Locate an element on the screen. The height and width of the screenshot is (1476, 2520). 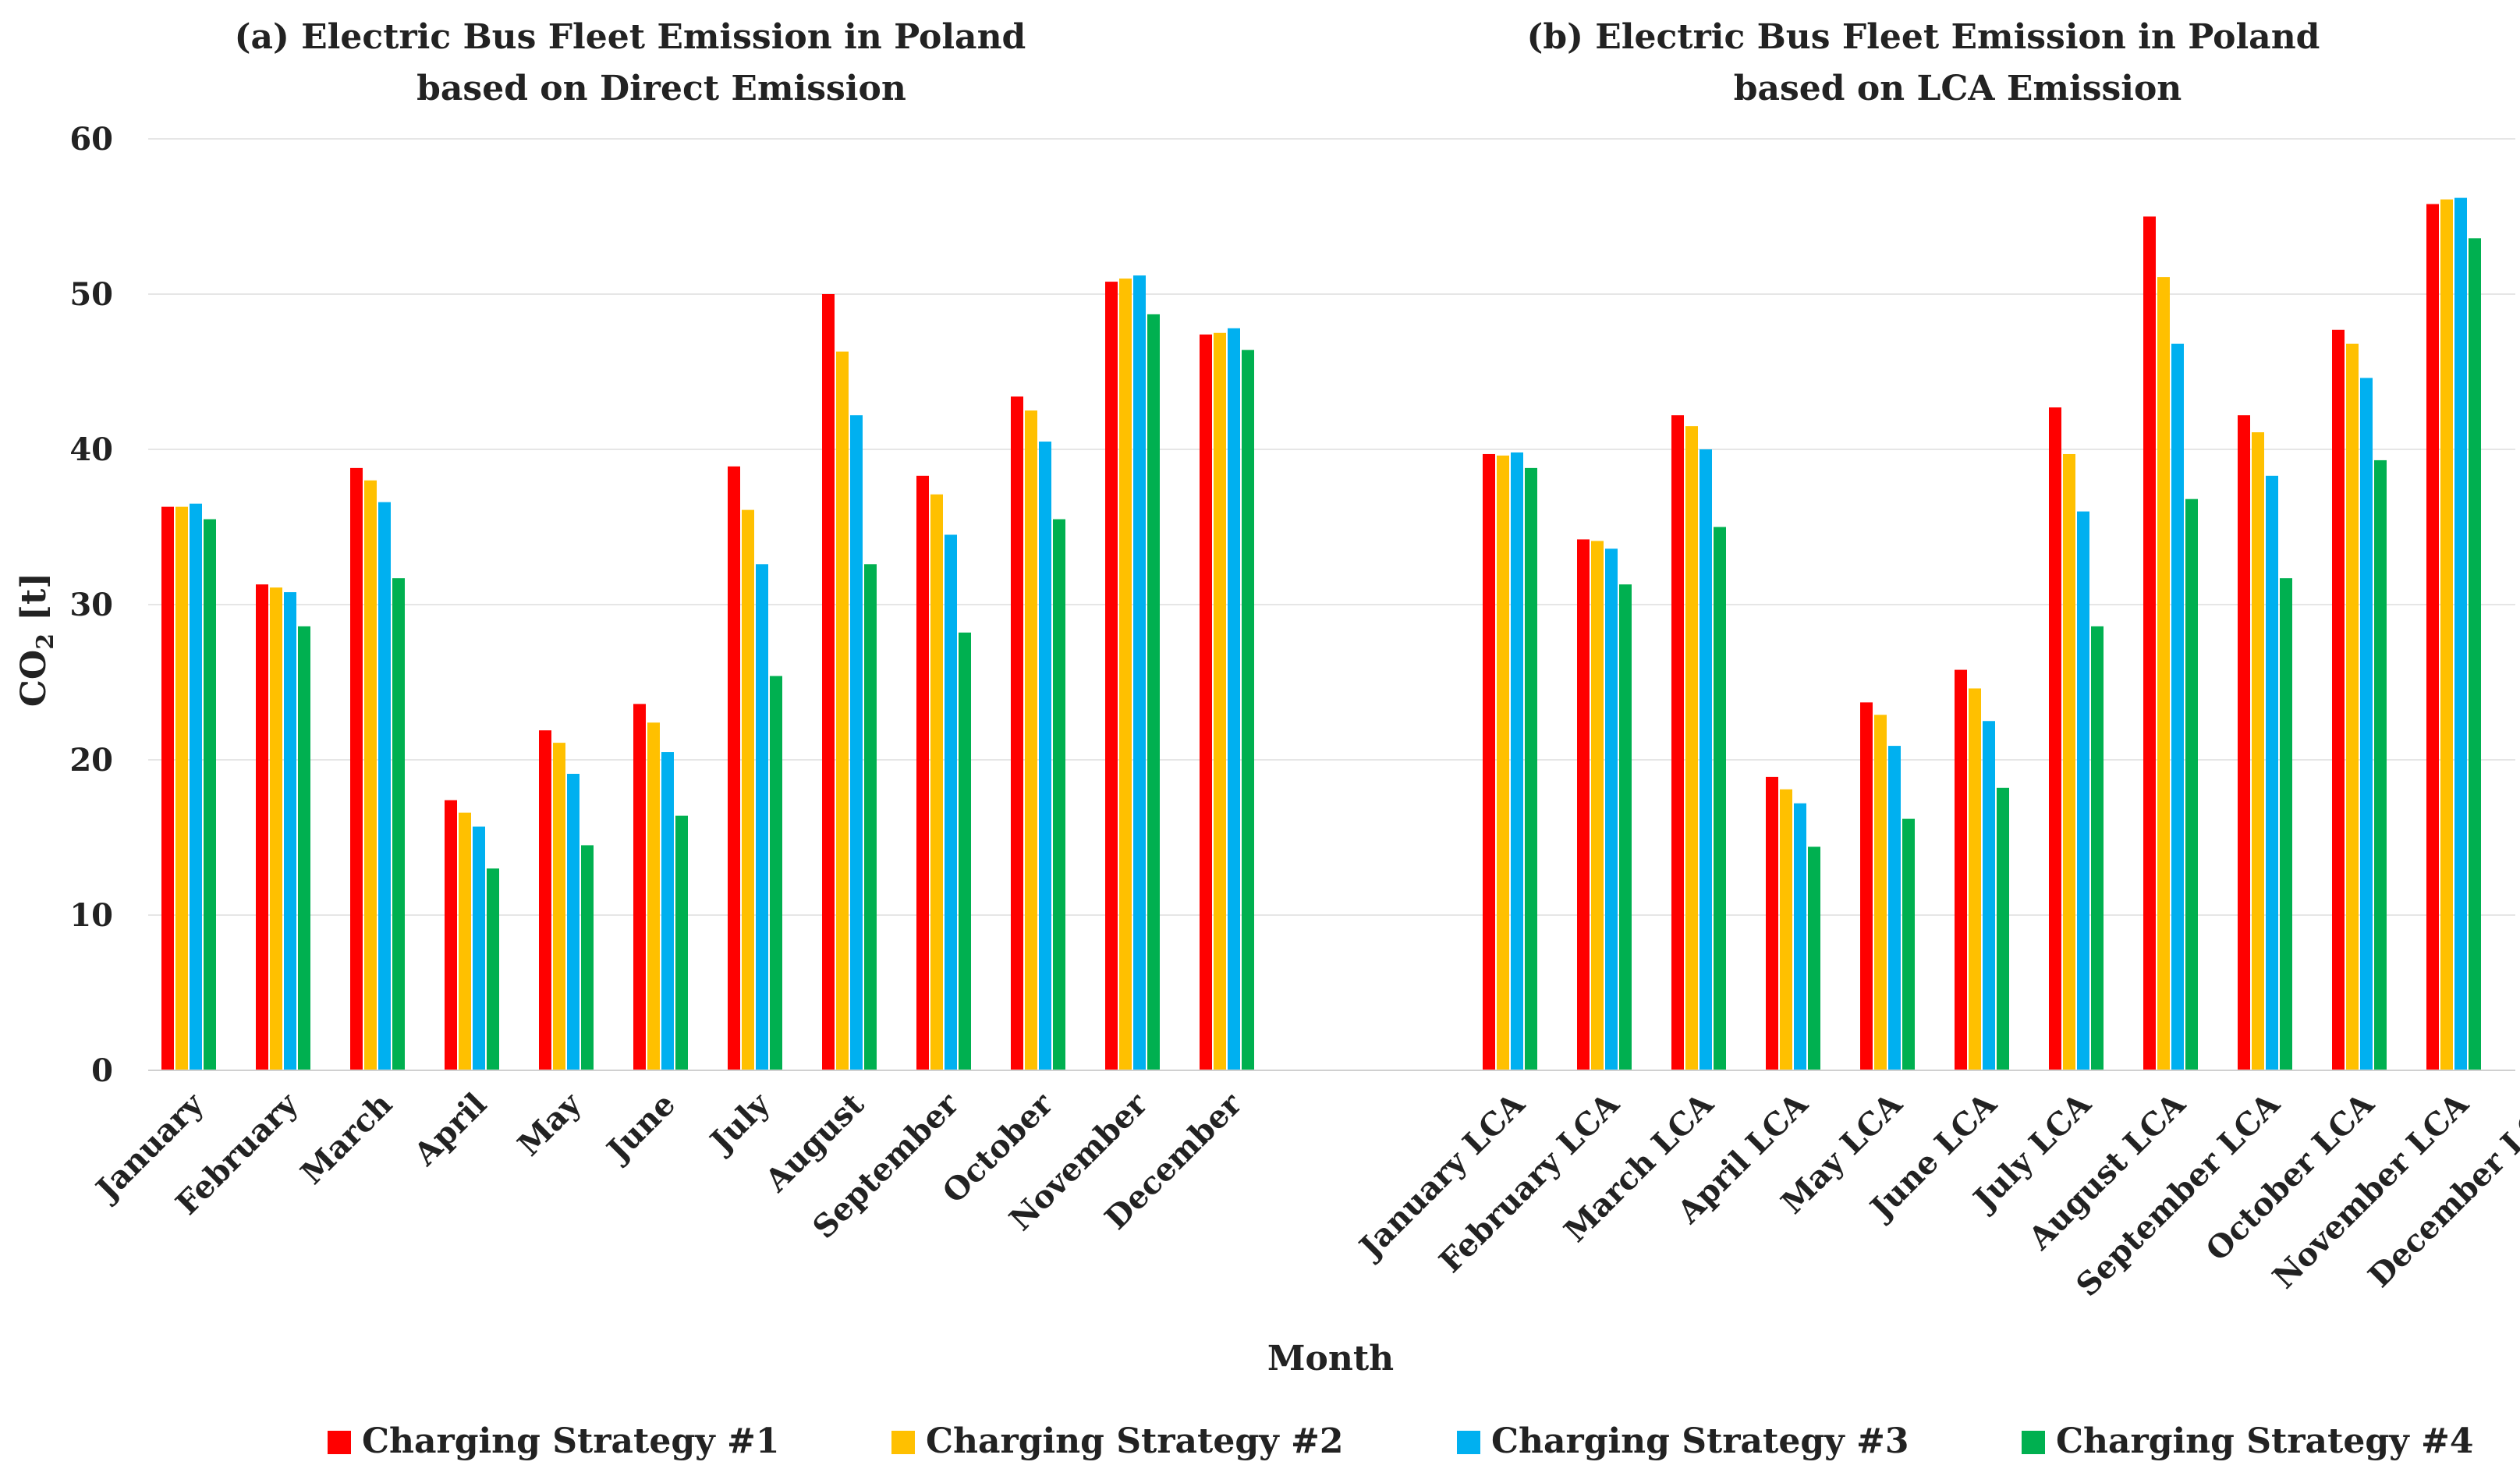
legend-label: Charging Strategy #4 is located at coordinates (2265, 1441).